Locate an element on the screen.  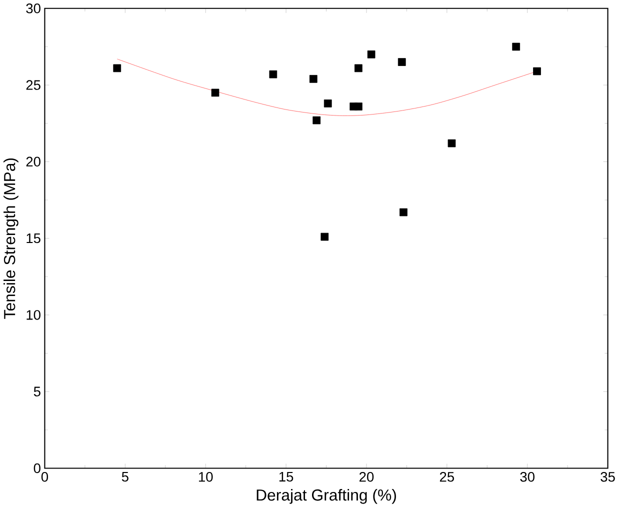
y-tick-label: 15 is located at coordinates (33, 238).